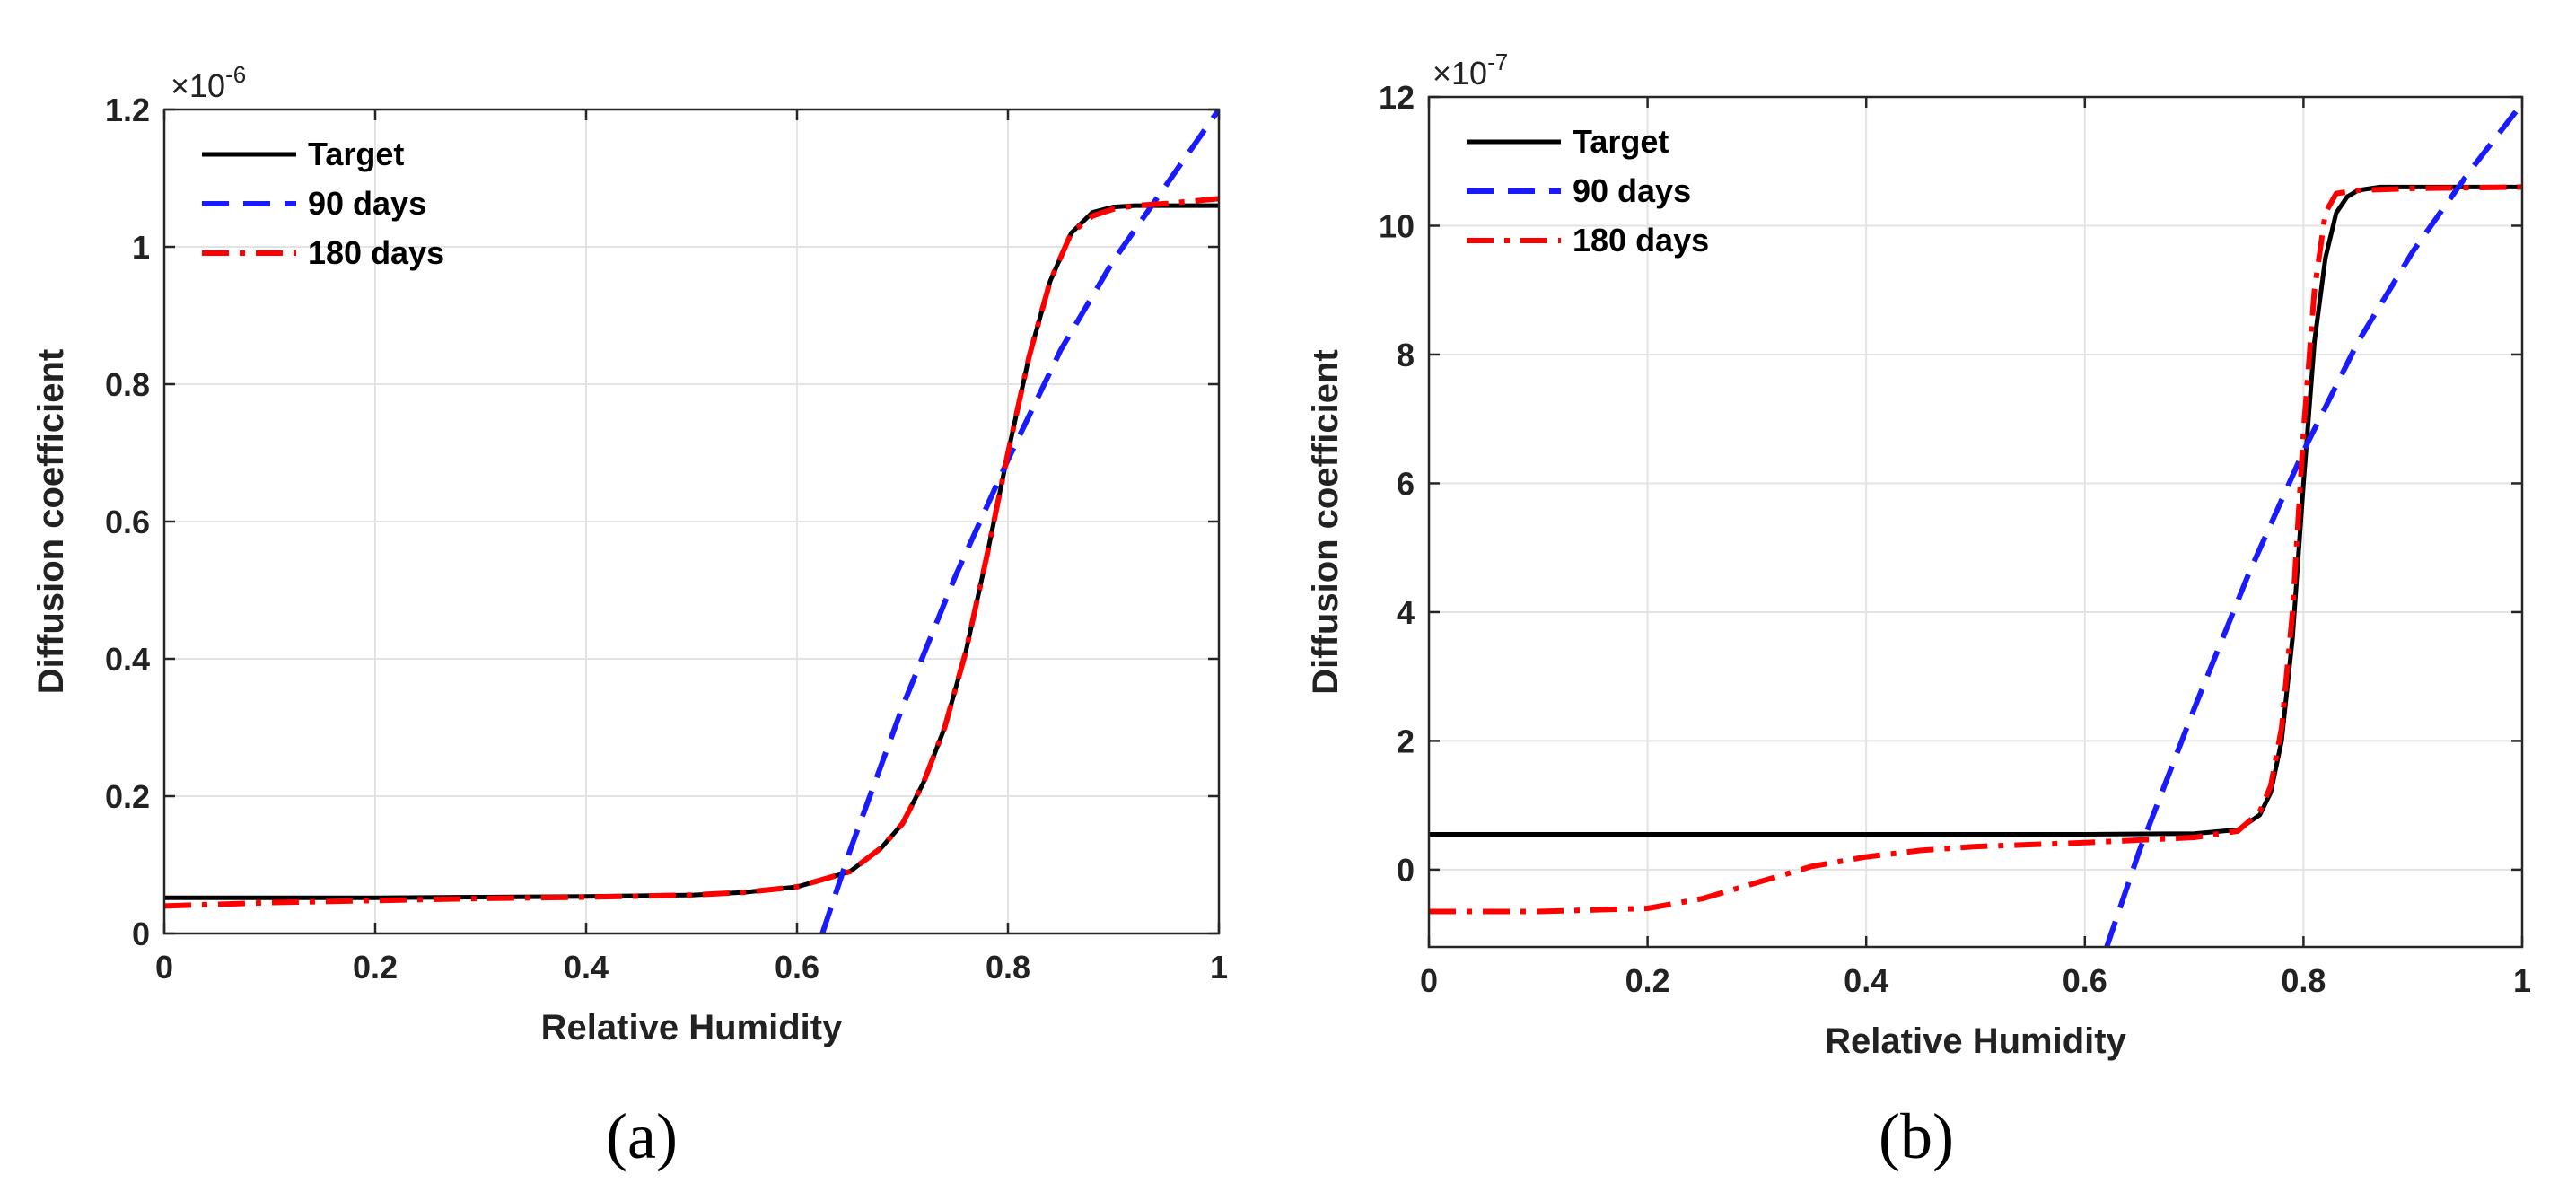  Describe the element at coordinates (141, 247) in the screenshot. I see `panel-a-y-tick-label: 1` at that location.